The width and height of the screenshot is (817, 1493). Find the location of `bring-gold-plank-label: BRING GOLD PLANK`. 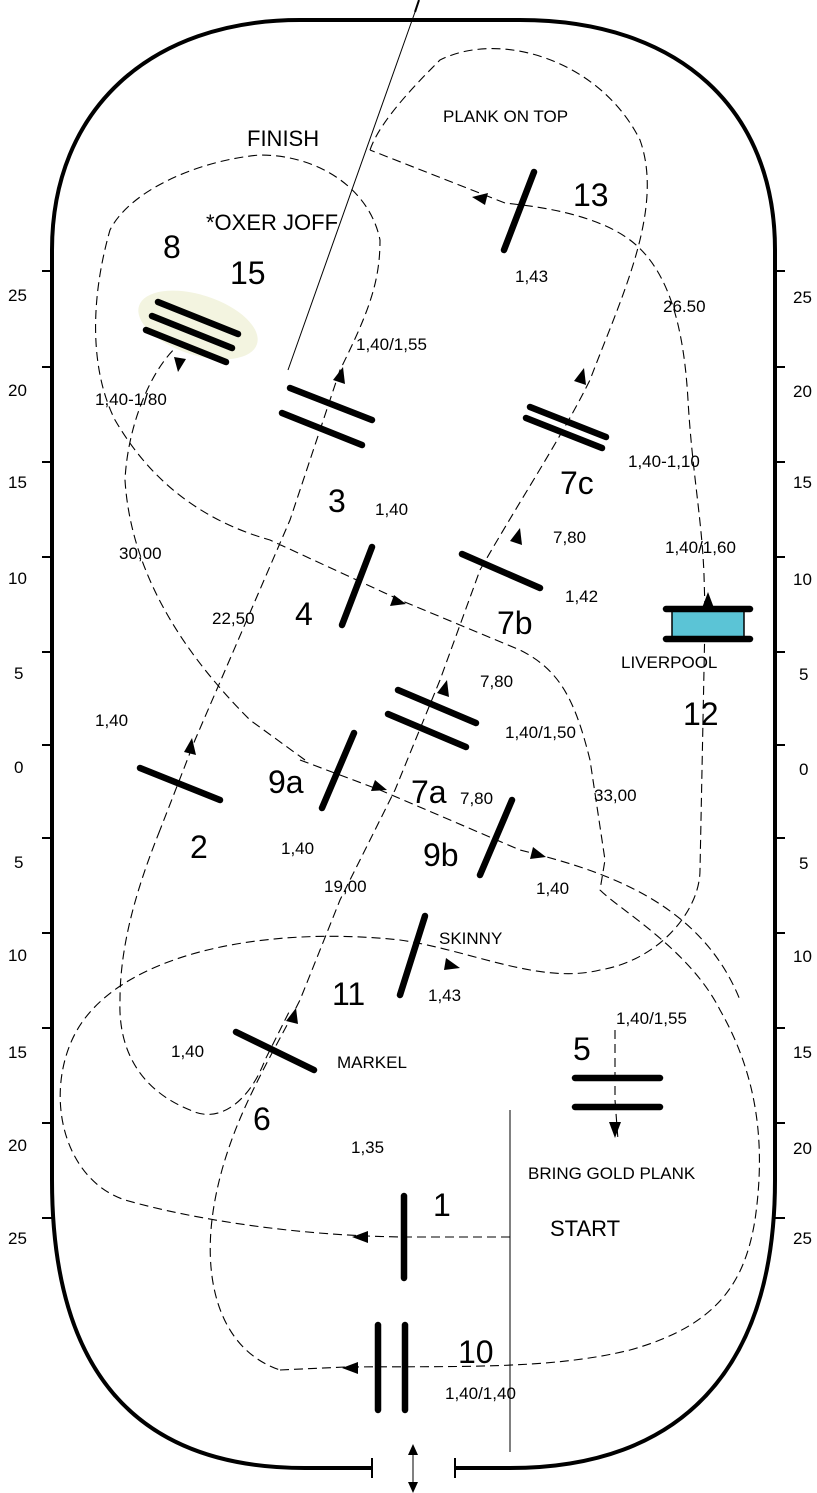

bring-gold-plank-label: BRING GOLD PLANK is located at coordinates (612, 1173).